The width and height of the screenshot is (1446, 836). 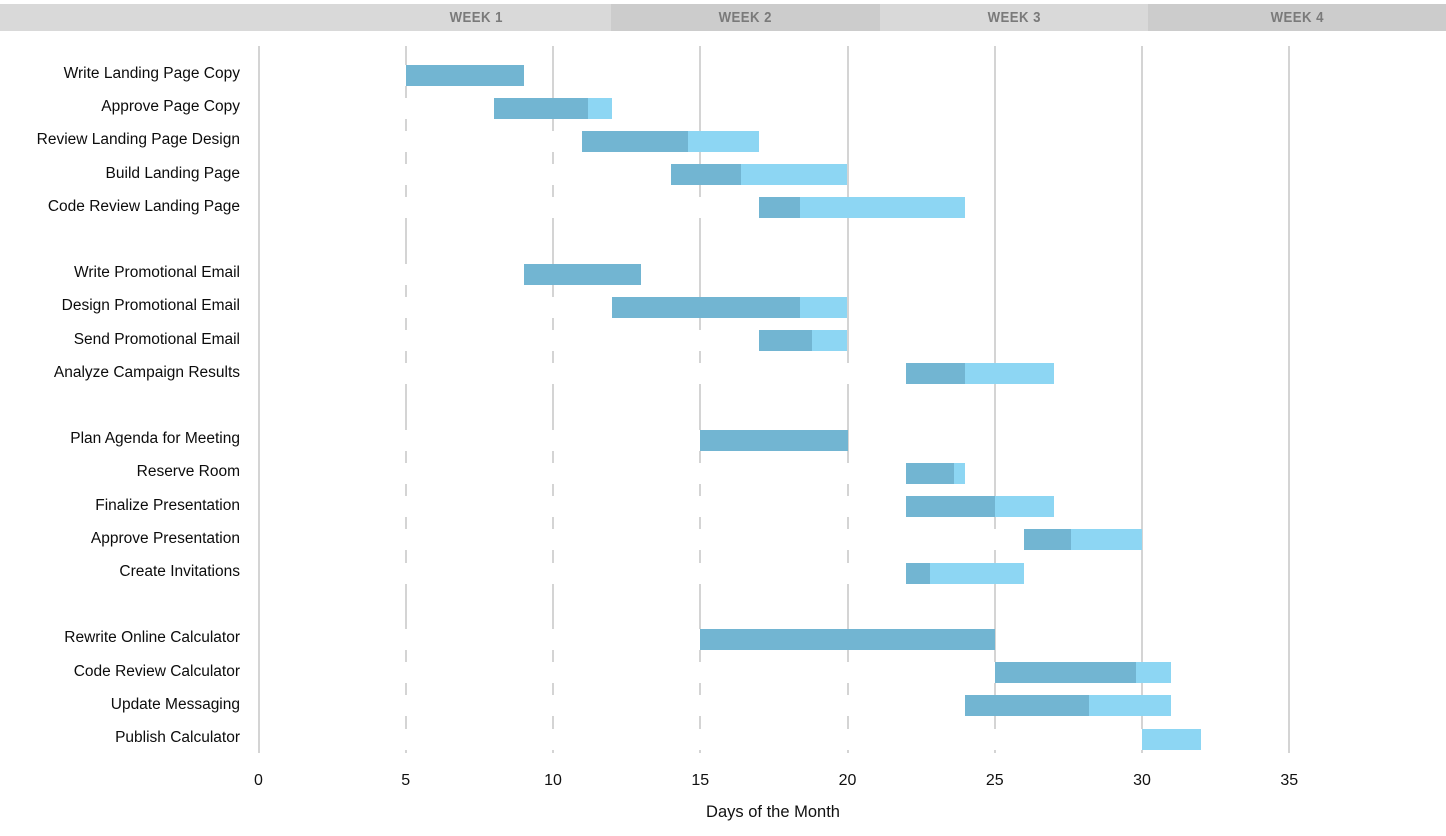 I want to click on task-row-label: Design Promotional Email, so click(x=150, y=306).